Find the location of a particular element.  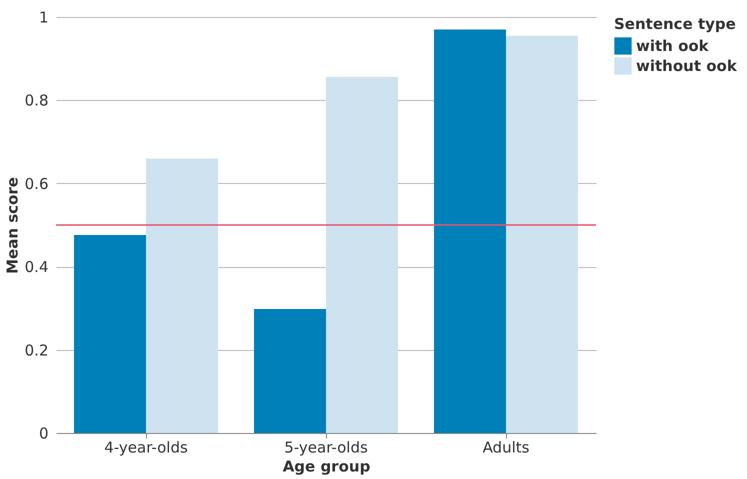

y-tick-label: 0 is located at coordinates (43, 433).